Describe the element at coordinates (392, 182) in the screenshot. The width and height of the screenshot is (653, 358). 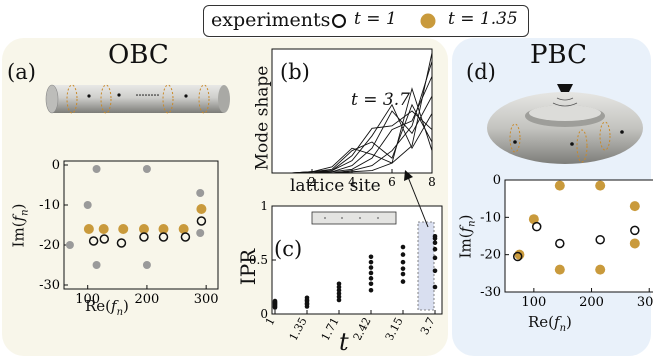
I see `x-tick-label: 6` at that location.